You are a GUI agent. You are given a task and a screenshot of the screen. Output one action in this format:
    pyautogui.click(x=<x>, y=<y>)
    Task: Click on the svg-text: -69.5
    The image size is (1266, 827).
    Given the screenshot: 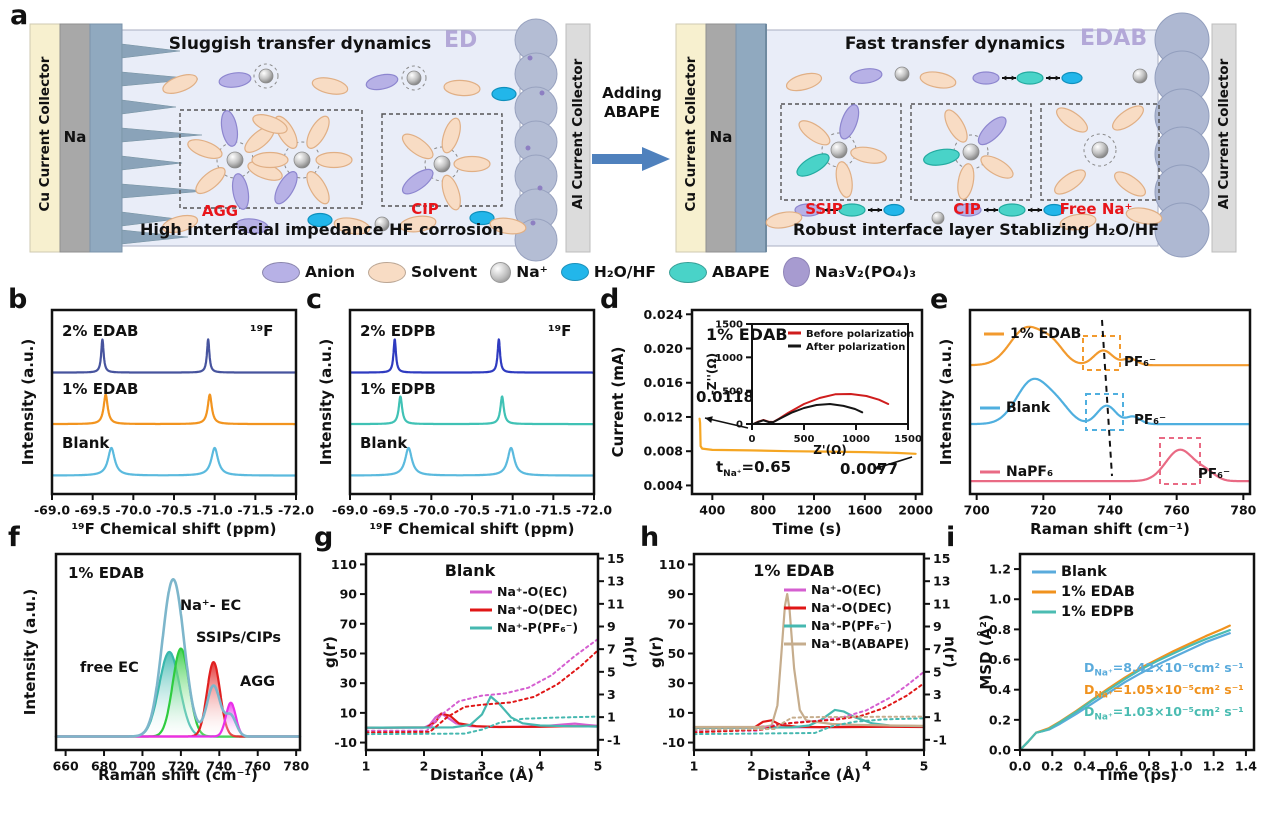 What is the action you would take?
    pyautogui.click(x=391, y=510)
    